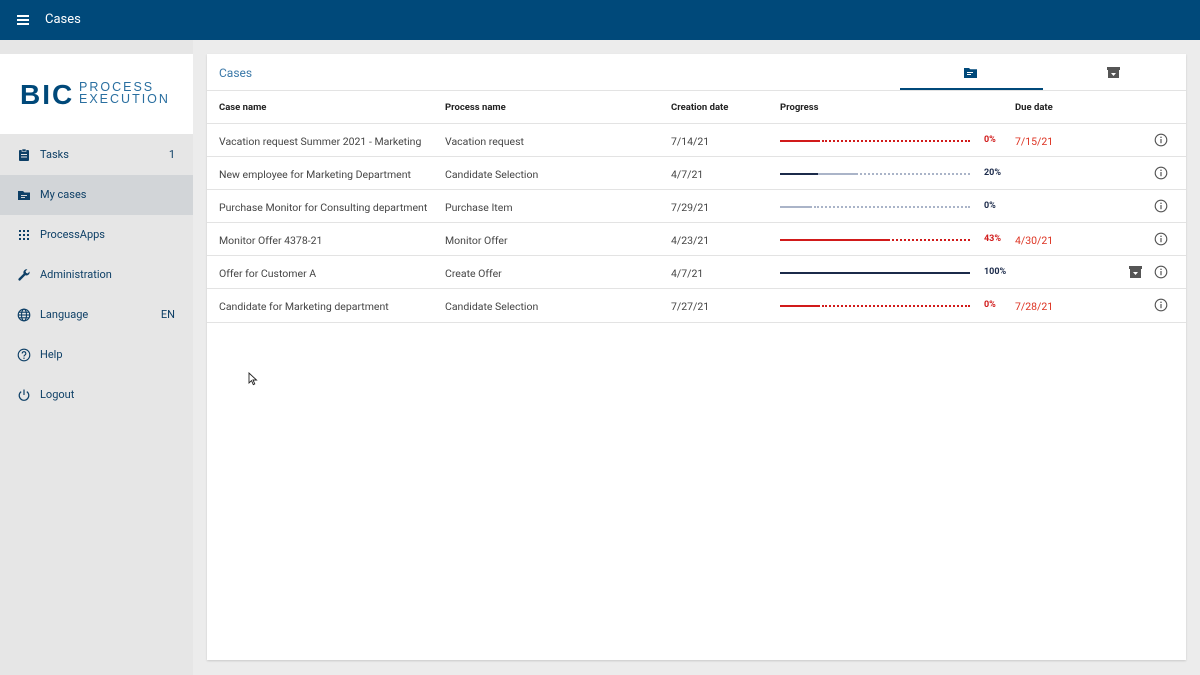  I want to click on help-icon, so click(24, 355).